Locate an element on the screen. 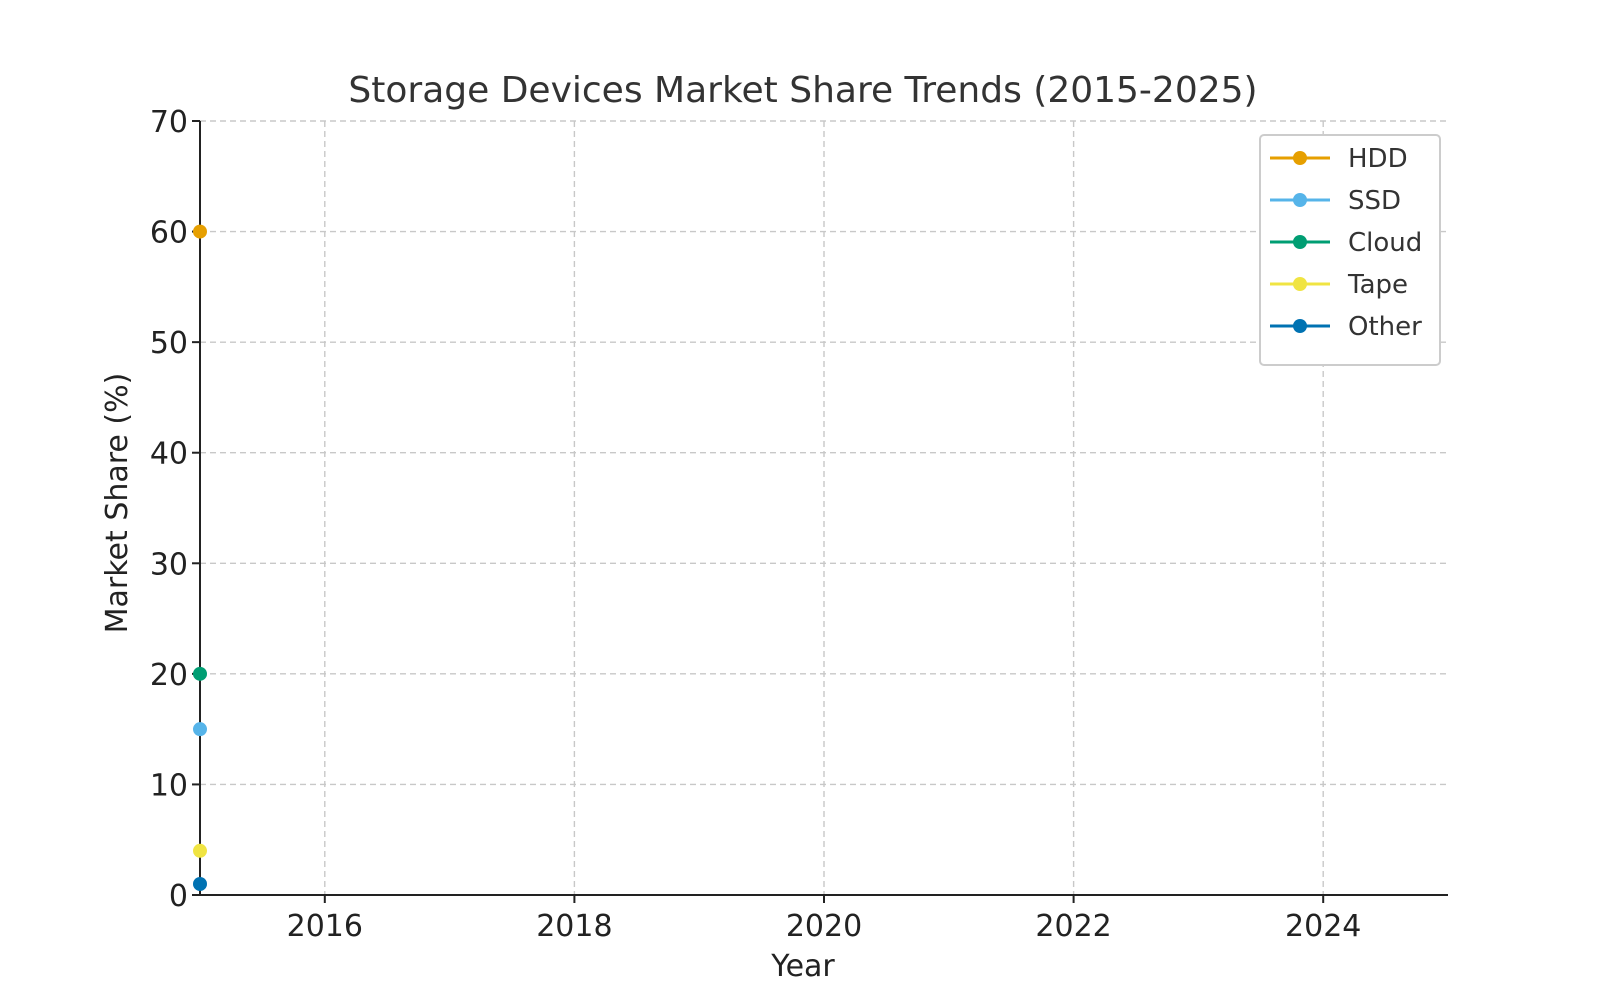 The height and width of the screenshot is (1000, 1600). series-ssd is located at coordinates (200, 729).